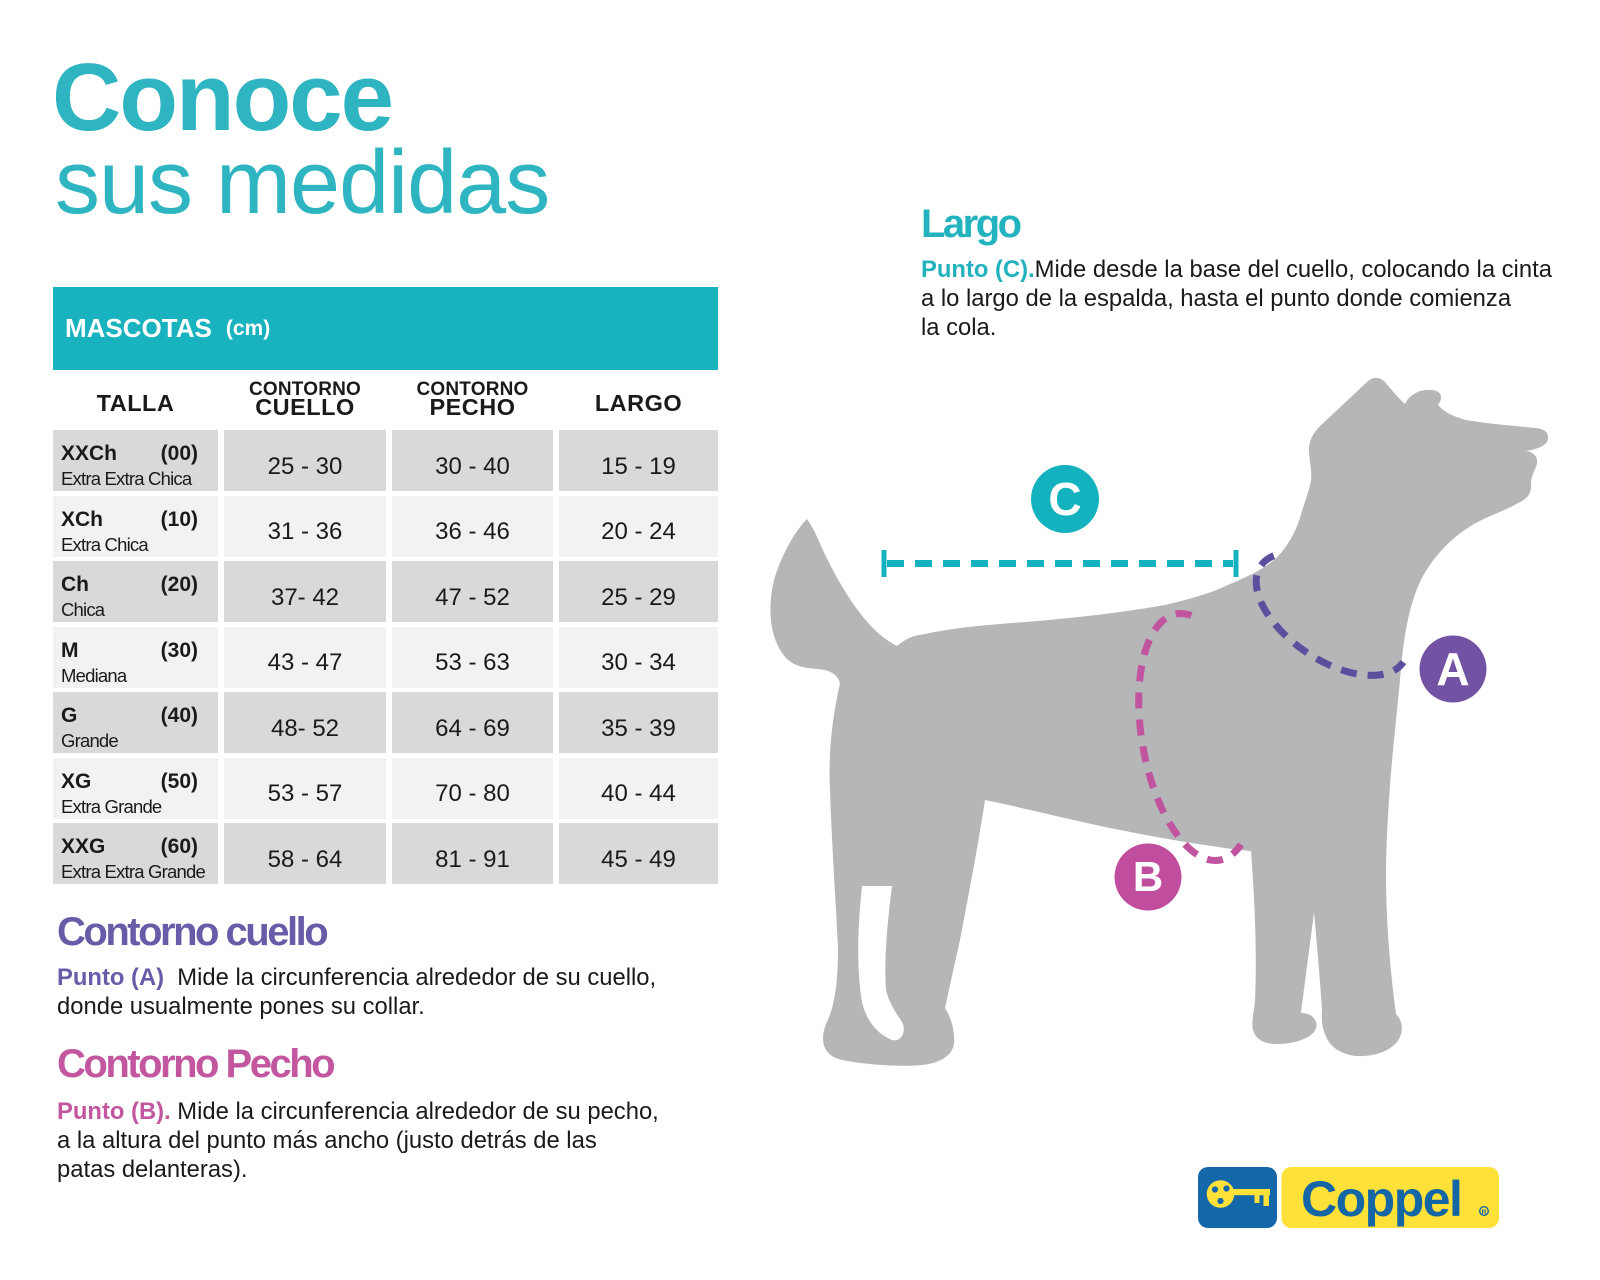 The height and width of the screenshot is (1280, 1600). What do you see at coordinates (1381, 1199) in the screenshot?
I see `svg-text: Coppel` at bounding box center [1381, 1199].